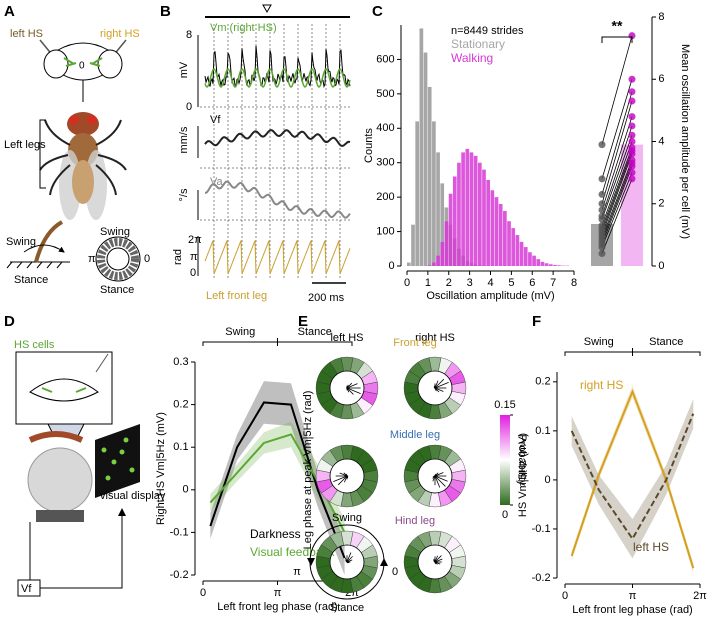  I want to click on label: rad, so click(178, 257).